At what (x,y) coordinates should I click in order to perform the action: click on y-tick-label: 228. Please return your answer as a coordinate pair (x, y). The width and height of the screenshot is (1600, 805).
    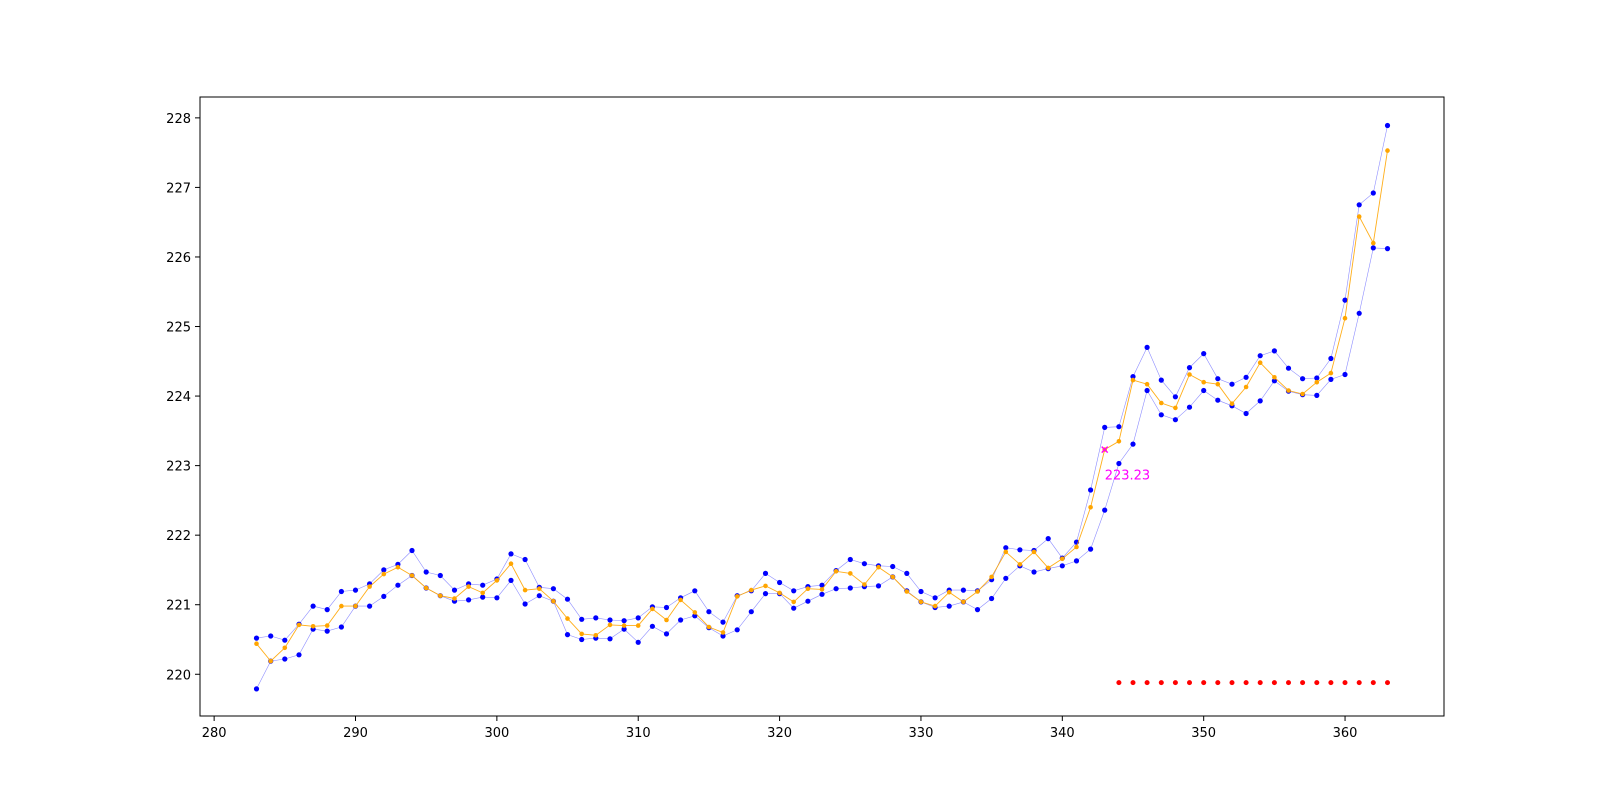
    Looking at the image, I should click on (178, 119).